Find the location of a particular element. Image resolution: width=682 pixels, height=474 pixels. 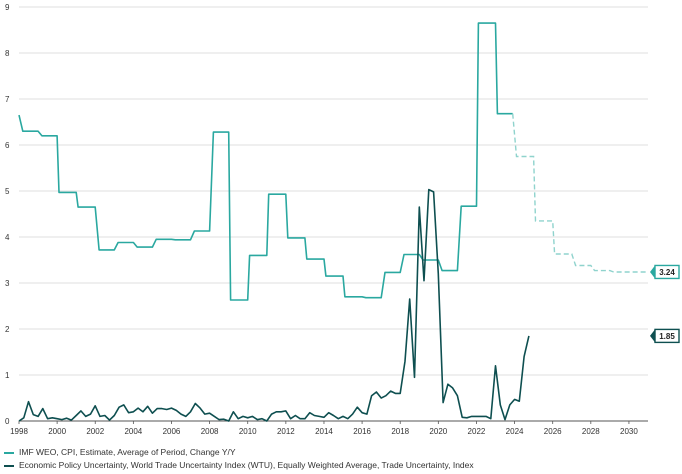

legend-swatch-wtu is located at coordinates (9, 465).